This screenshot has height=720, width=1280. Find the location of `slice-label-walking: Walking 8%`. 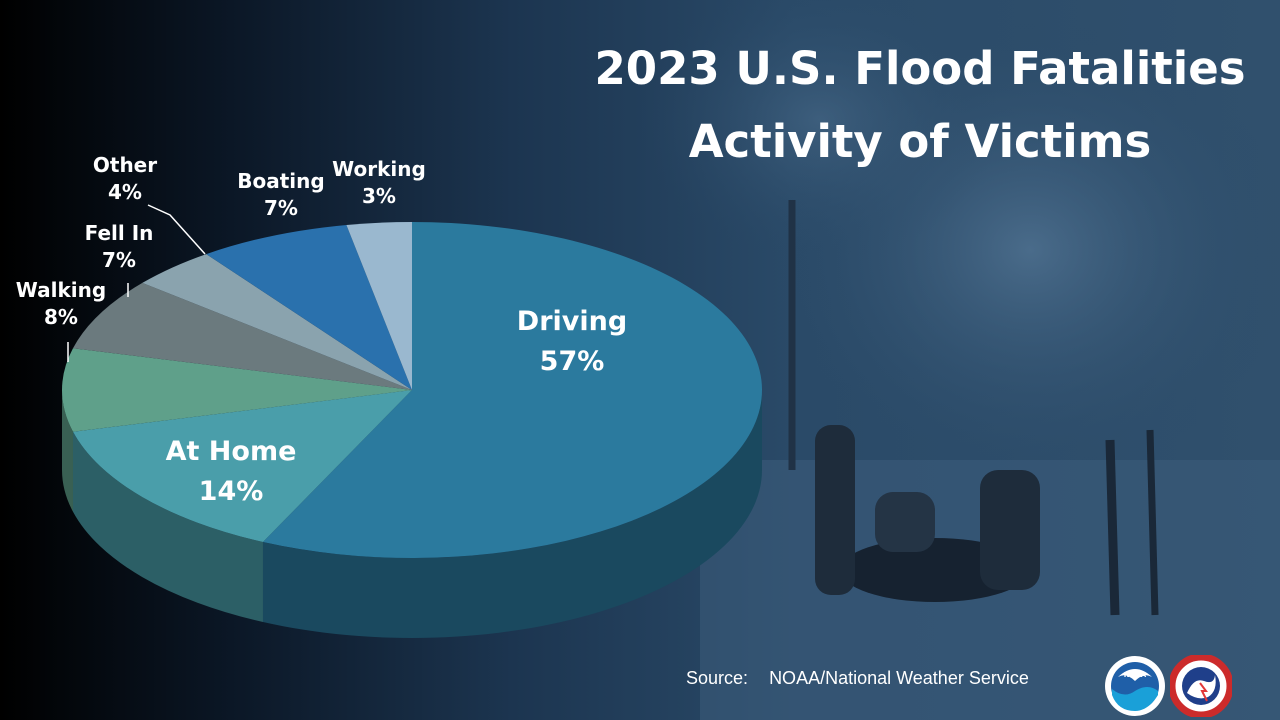

slice-label-walking: Walking 8% is located at coordinates (61, 304).